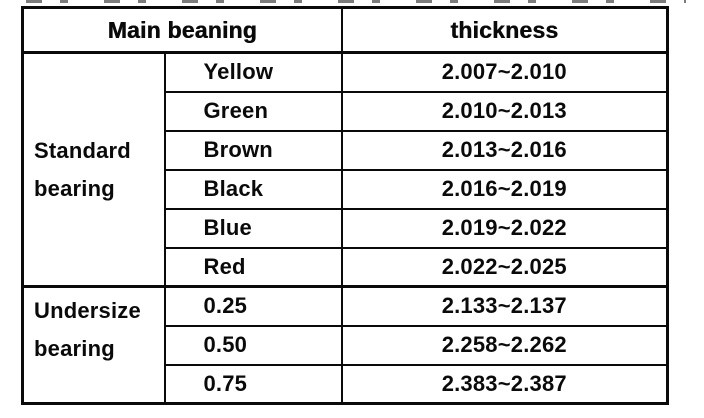 The height and width of the screenshot is (418, 704). Describe the element at coordinates (504, 267) in the screenshot. I see `thickness-cell: 2.022~2.025` at that location.